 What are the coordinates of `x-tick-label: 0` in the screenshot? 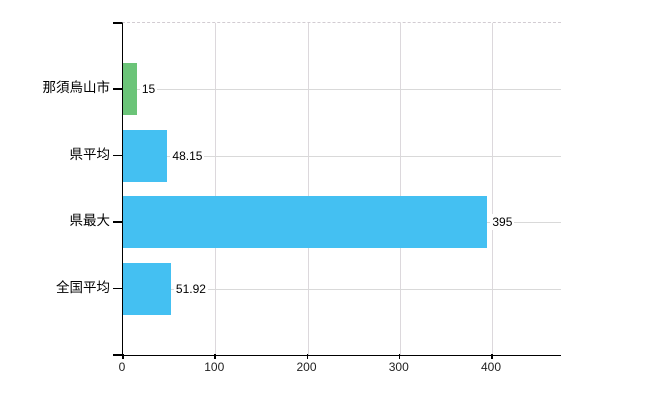 It's located at (122, 367).